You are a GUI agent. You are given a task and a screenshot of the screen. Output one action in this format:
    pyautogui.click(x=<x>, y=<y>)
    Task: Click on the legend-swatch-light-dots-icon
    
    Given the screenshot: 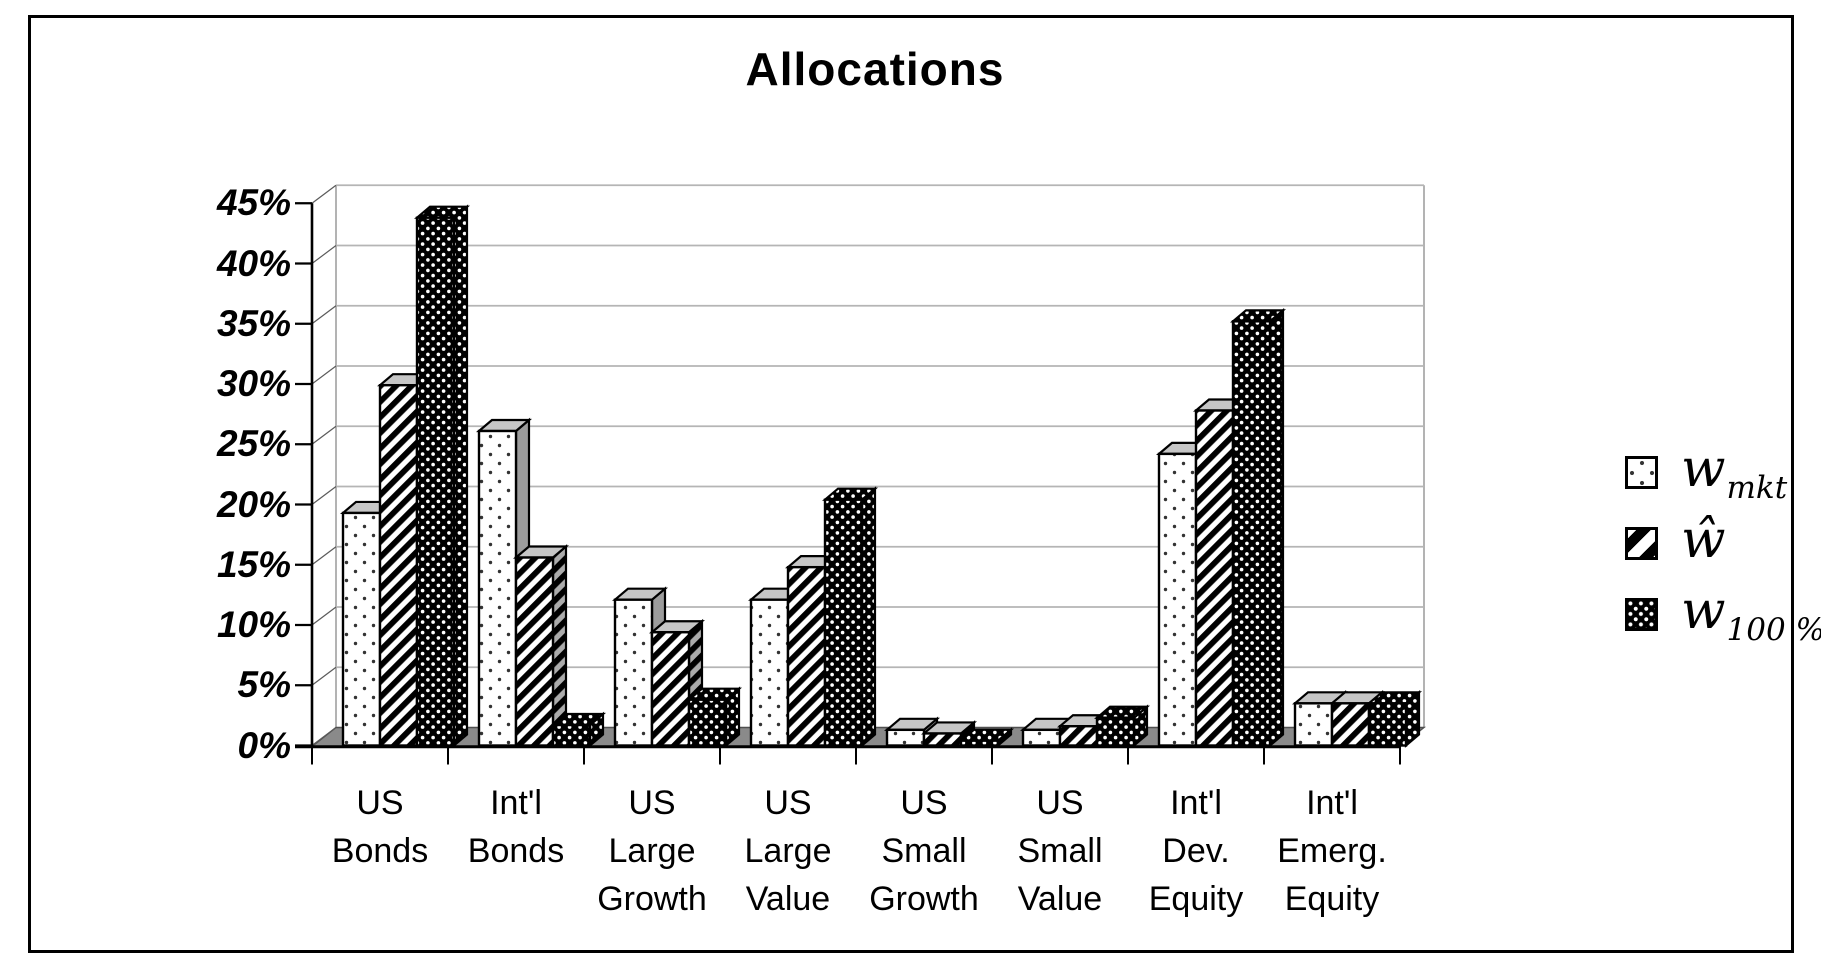 What is the action you would take?
    pyautogui.click(x=1641, y=472)
    